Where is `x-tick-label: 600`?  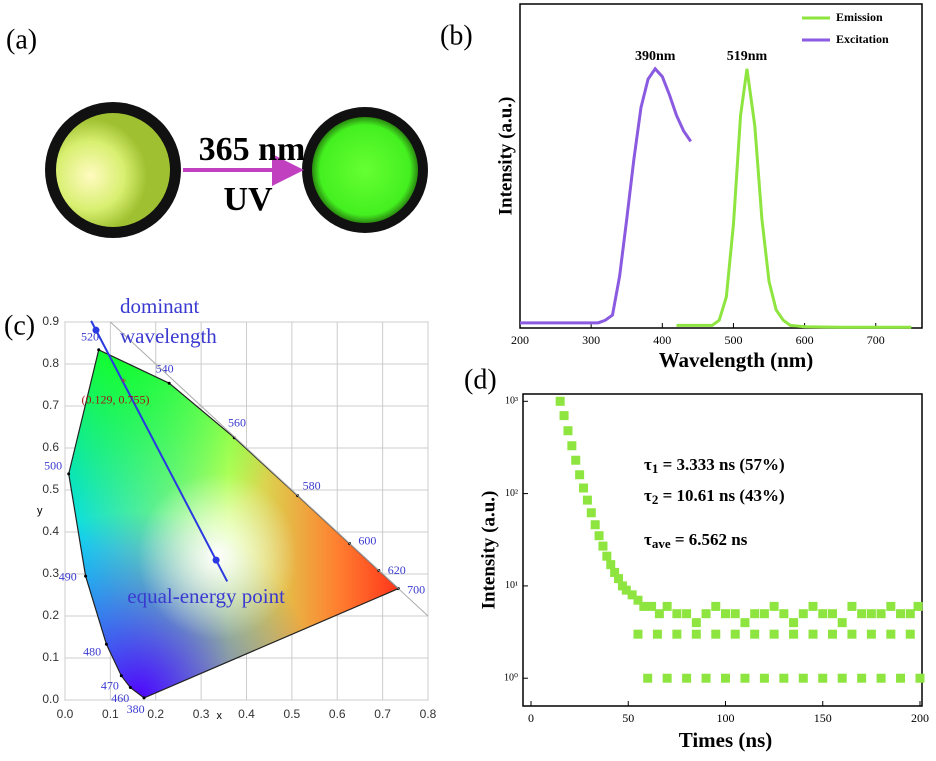
x-tick-label: 600 is located at coordinates (805, 340).